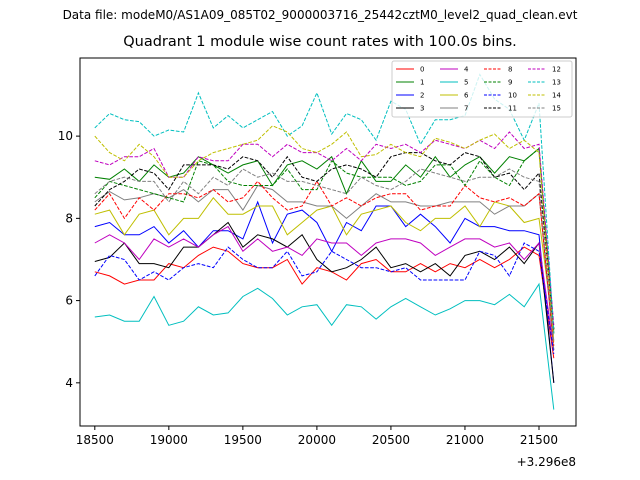  What do you see at coordinates (466, 70) in the screenshot?
I see `legend-label-4: 4` at bounding box center [466, 70].